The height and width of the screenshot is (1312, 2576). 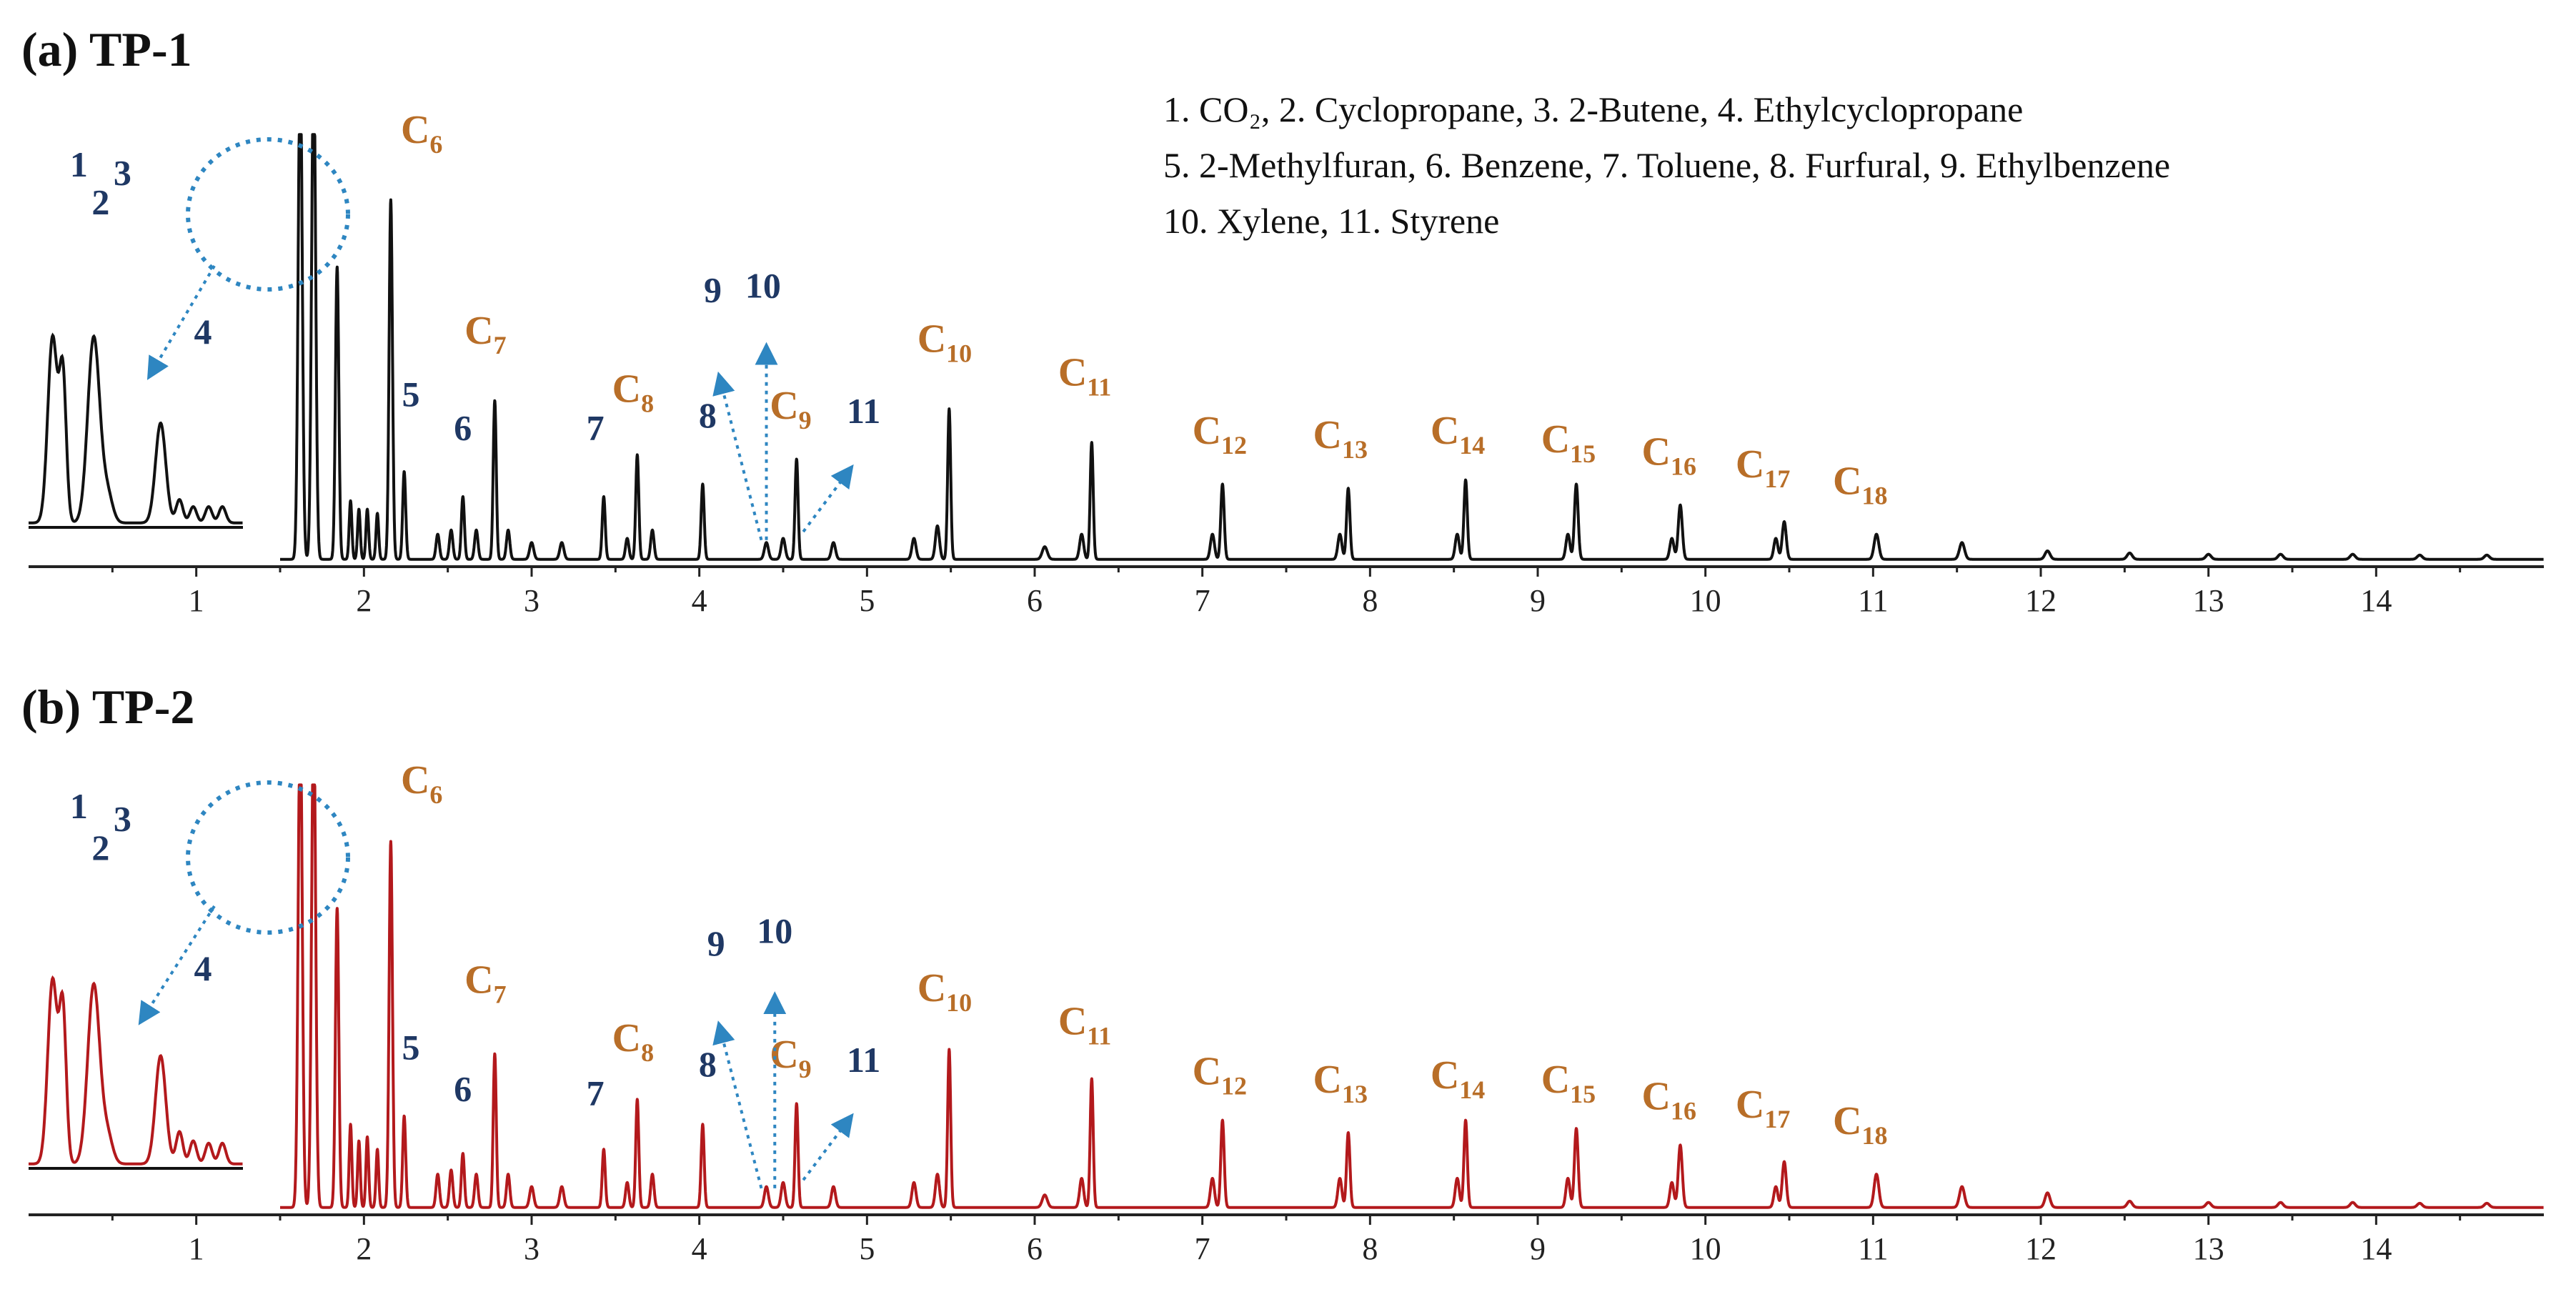 I want to click on compound-label-b: 6, so click(x=463, y=1089).